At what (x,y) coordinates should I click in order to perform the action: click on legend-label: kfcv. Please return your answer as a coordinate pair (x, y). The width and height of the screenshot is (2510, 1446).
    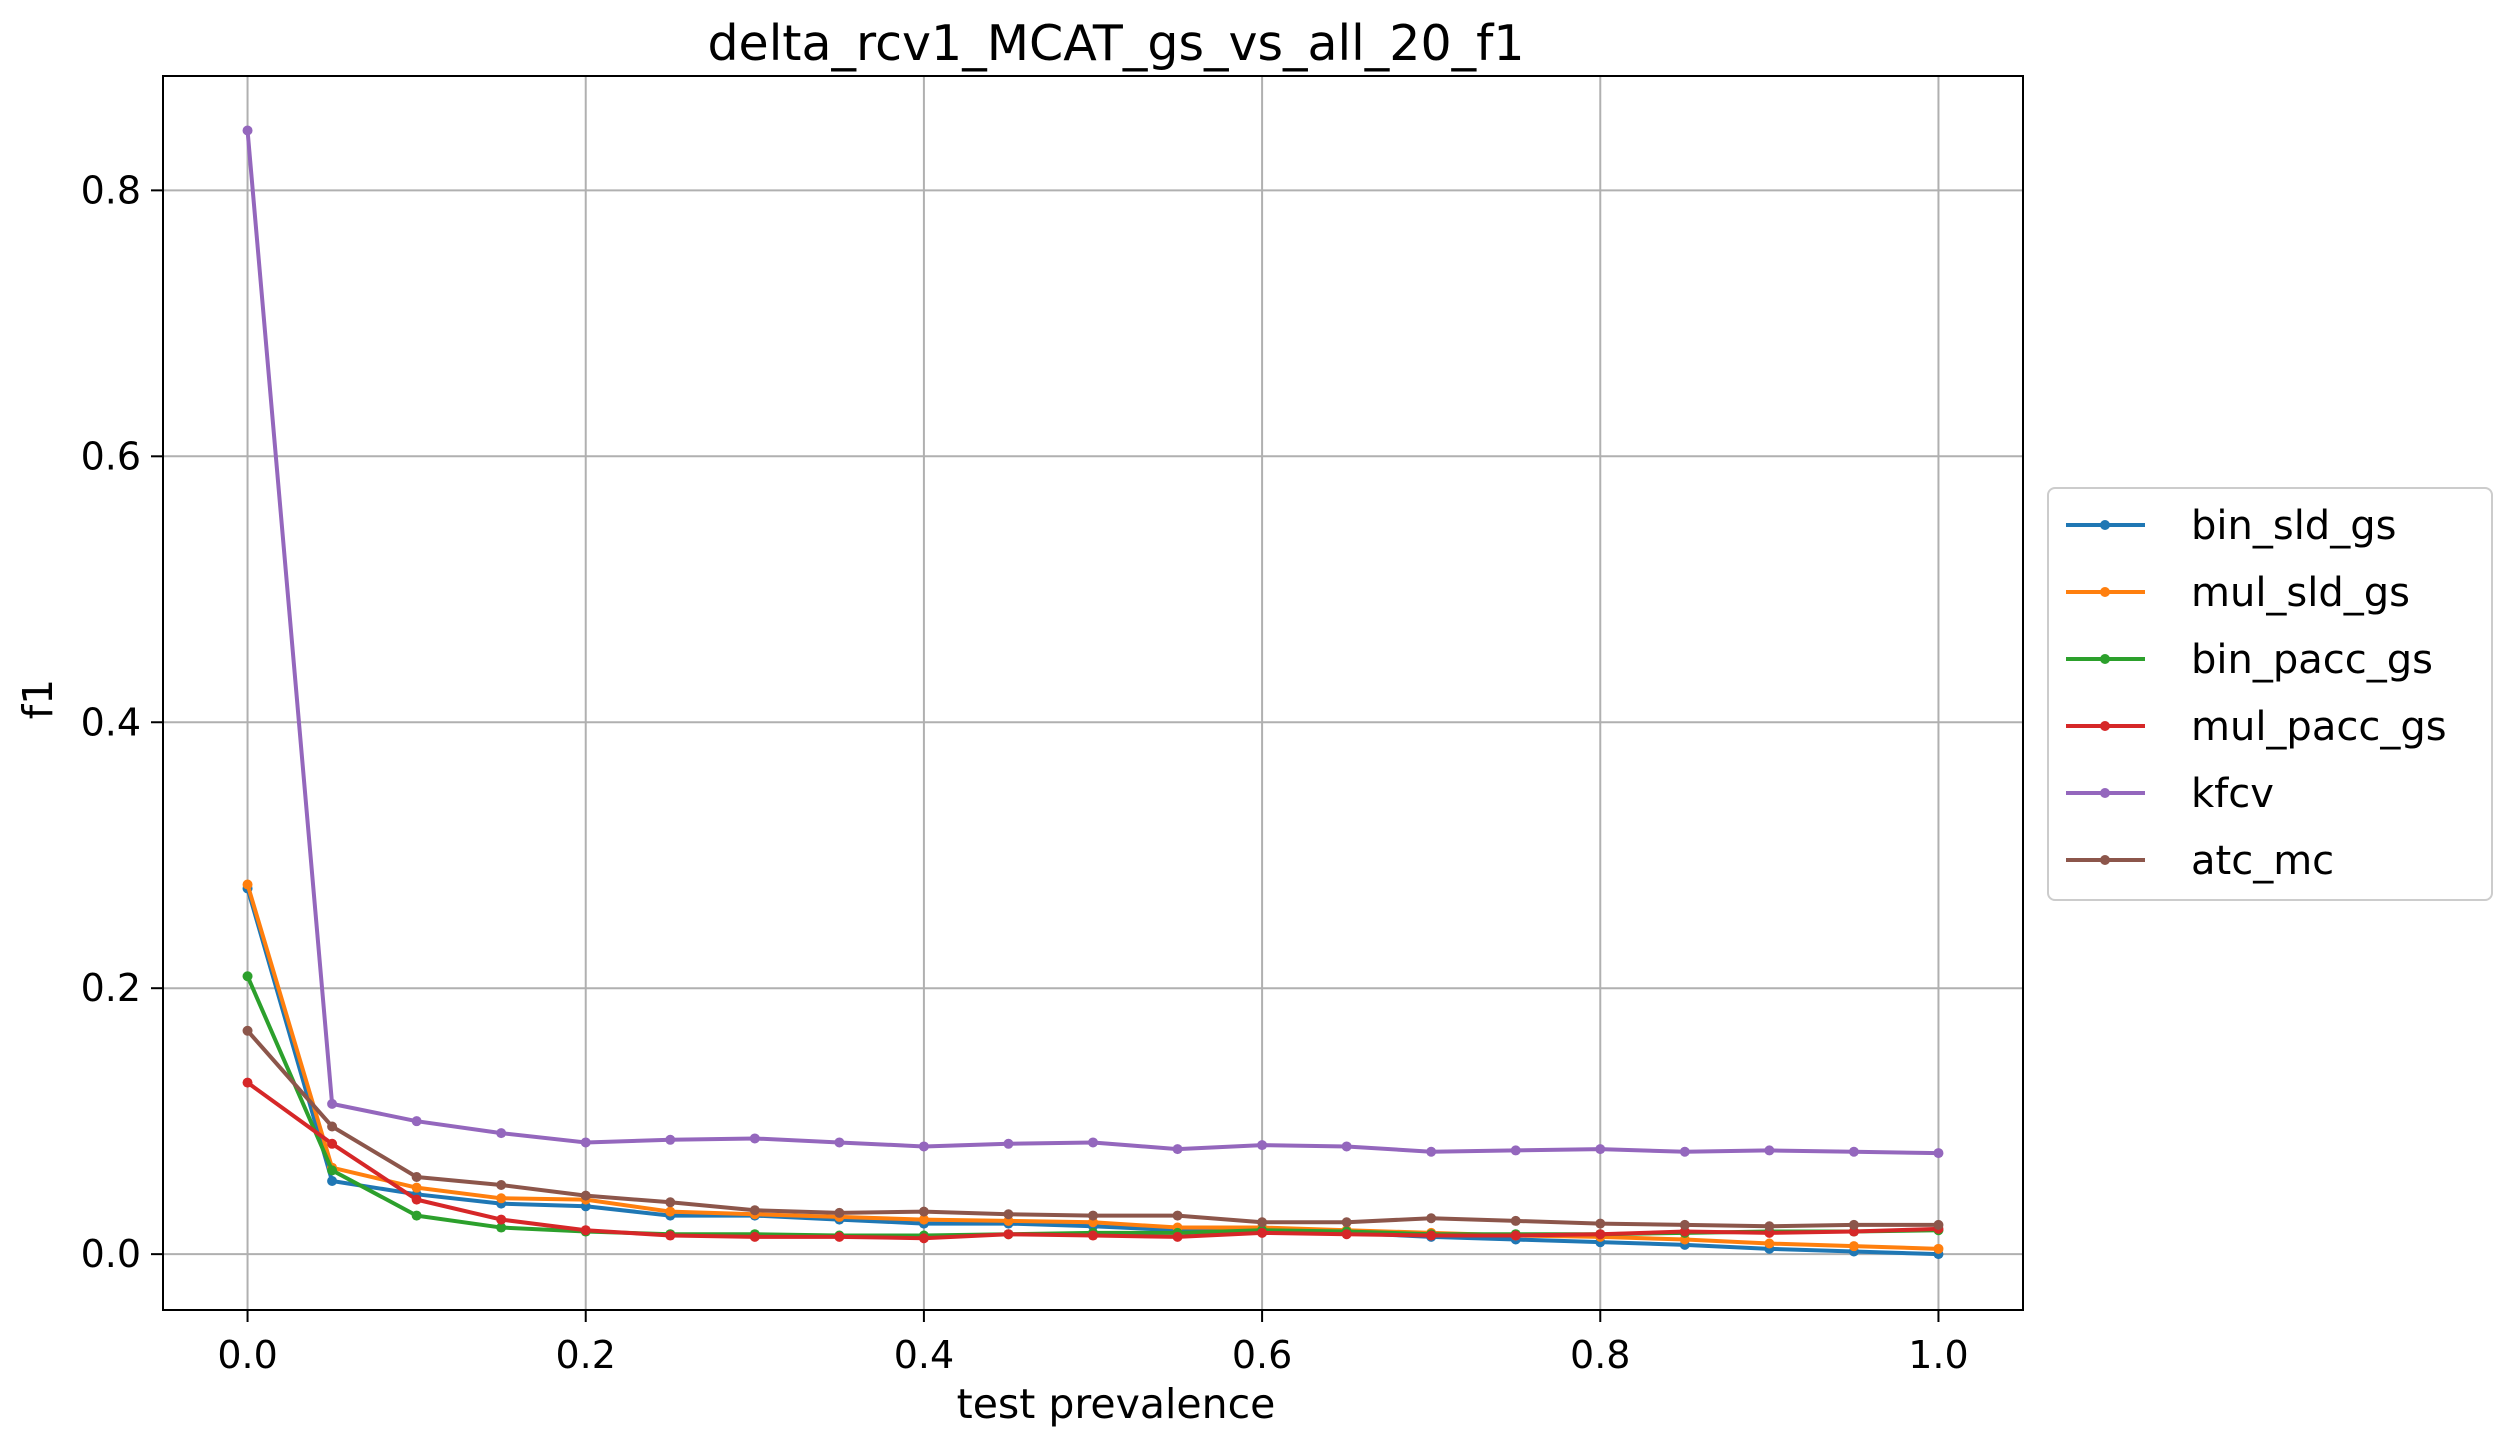
    Looking at the image, I should click on (2232, 794).